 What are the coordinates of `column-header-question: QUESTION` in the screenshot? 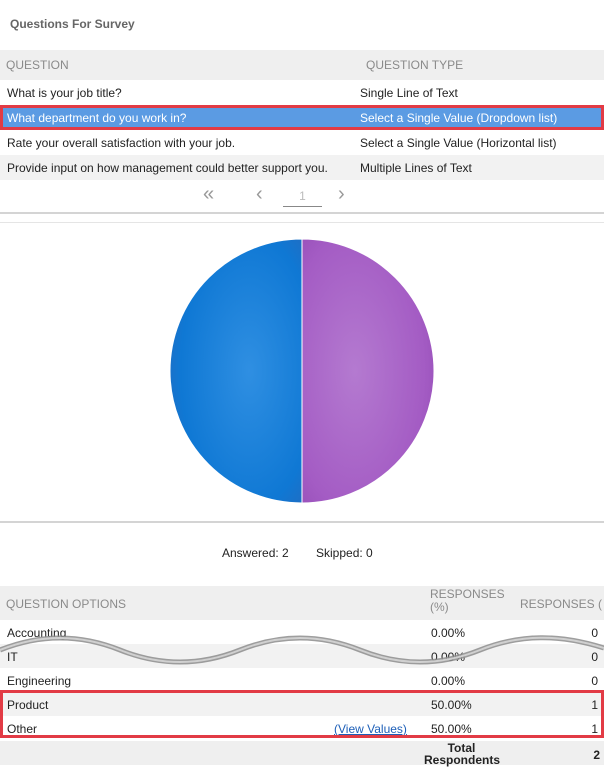 It's located at (37, 65).